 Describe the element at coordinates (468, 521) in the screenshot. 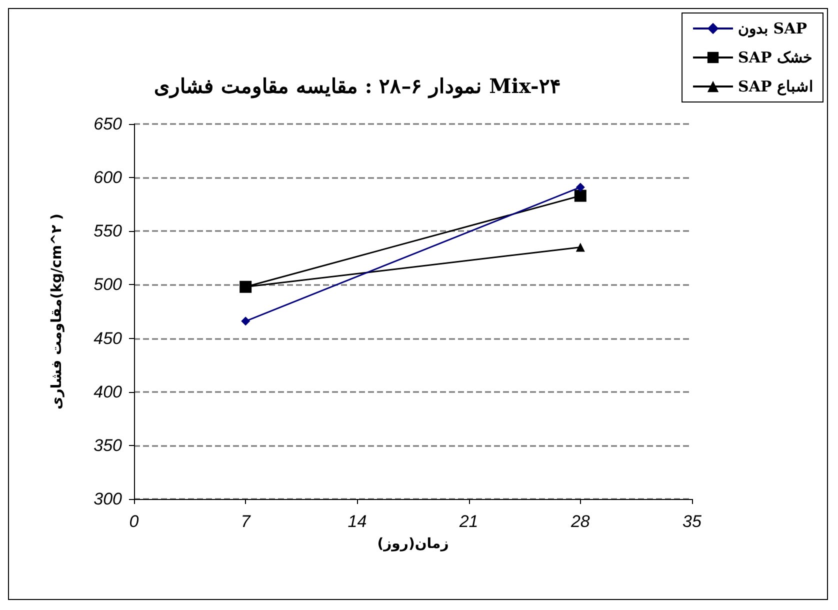

I see `x-tick-label: 21` at that location.